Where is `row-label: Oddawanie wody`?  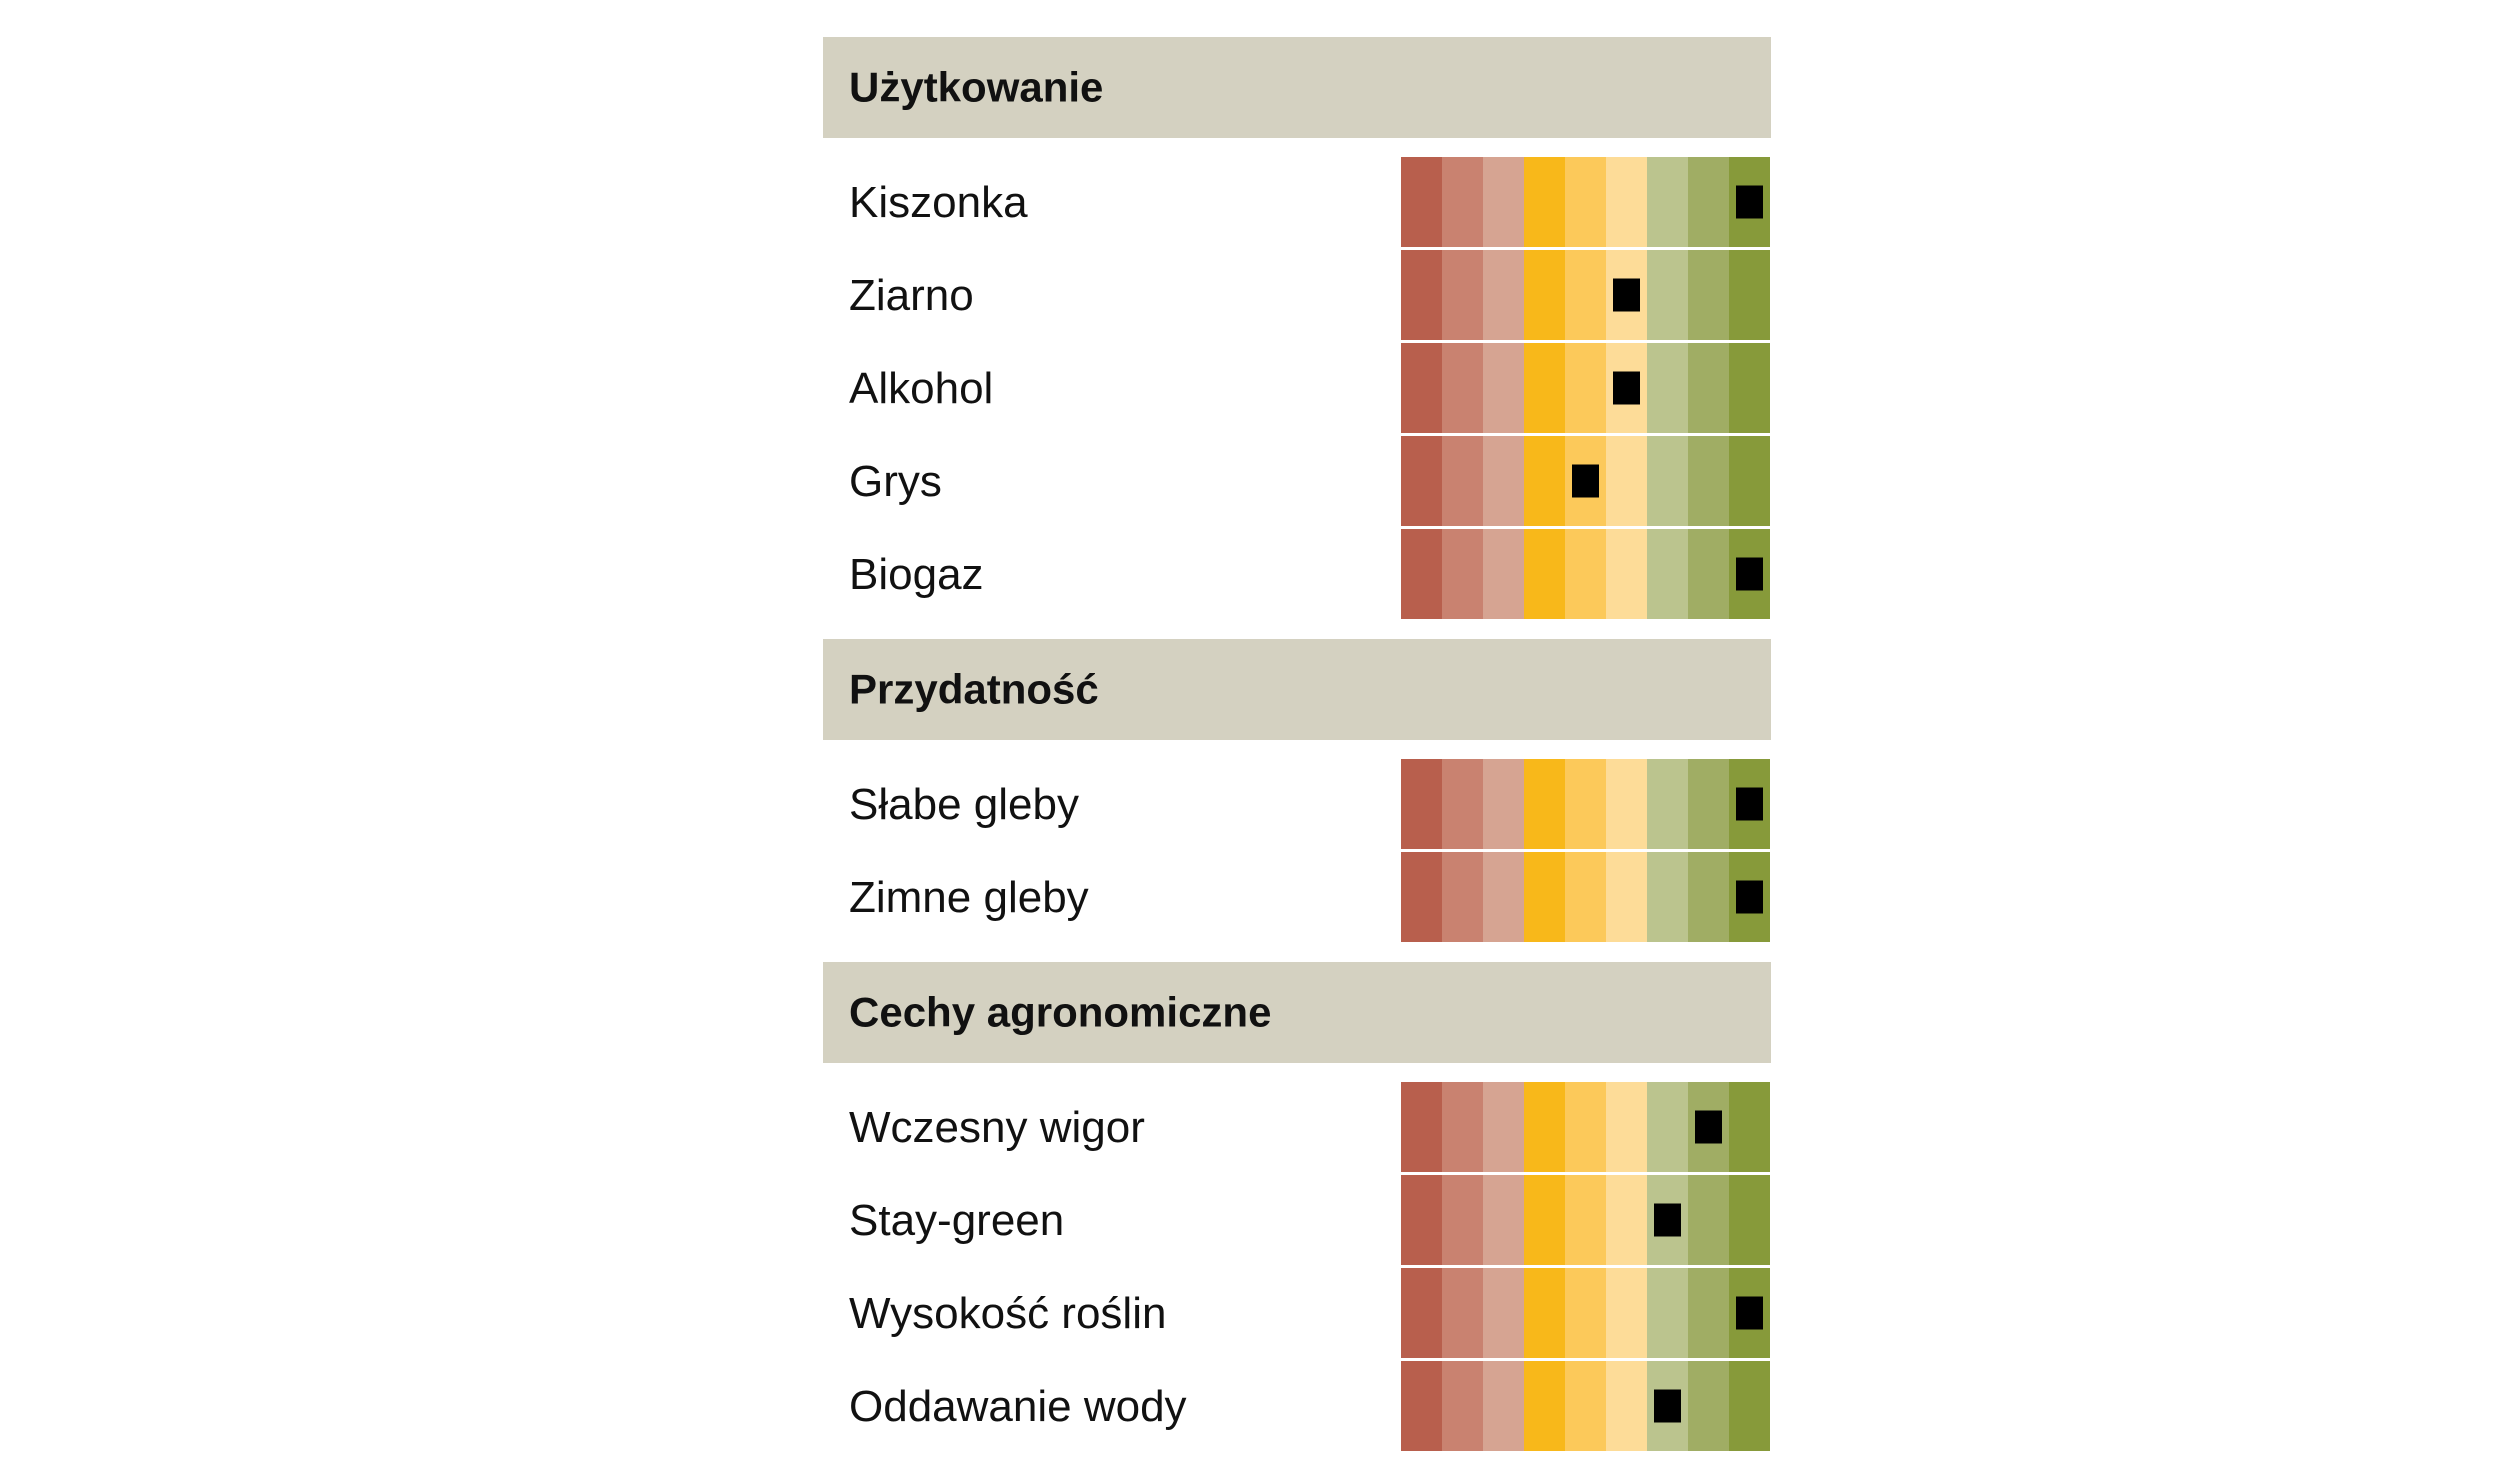
row-label: Oddawanie wody is located at coordinates (1018, 1406).